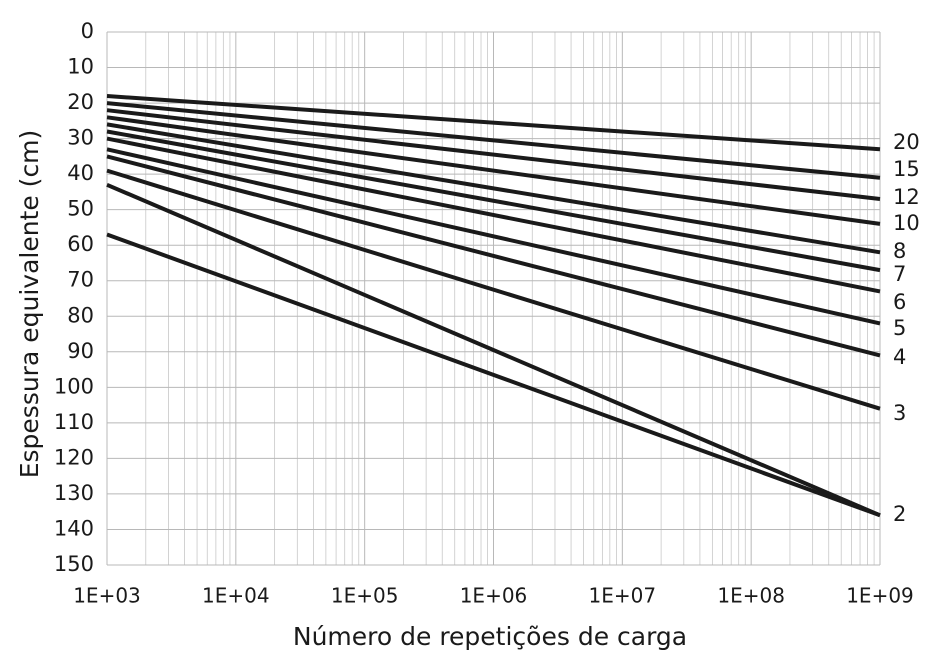 The height and width of the screenshot is (653, 925). I want to click on series-label-3: 3, so click(899, 413).